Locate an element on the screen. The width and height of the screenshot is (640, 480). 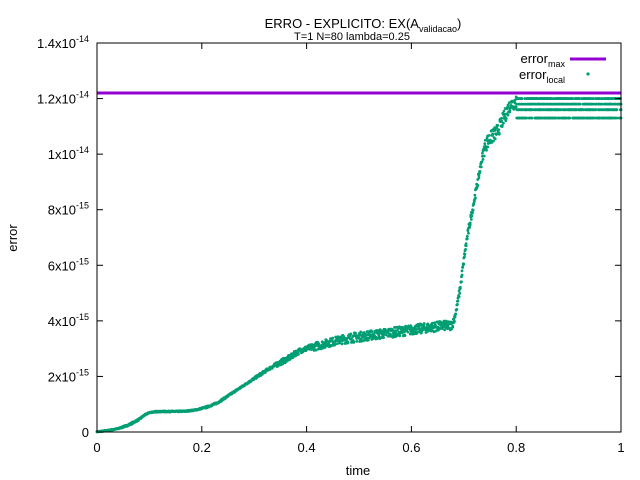
y-tick-label: 8x10⁻¹⁵ is located at coordinates (68, 209).